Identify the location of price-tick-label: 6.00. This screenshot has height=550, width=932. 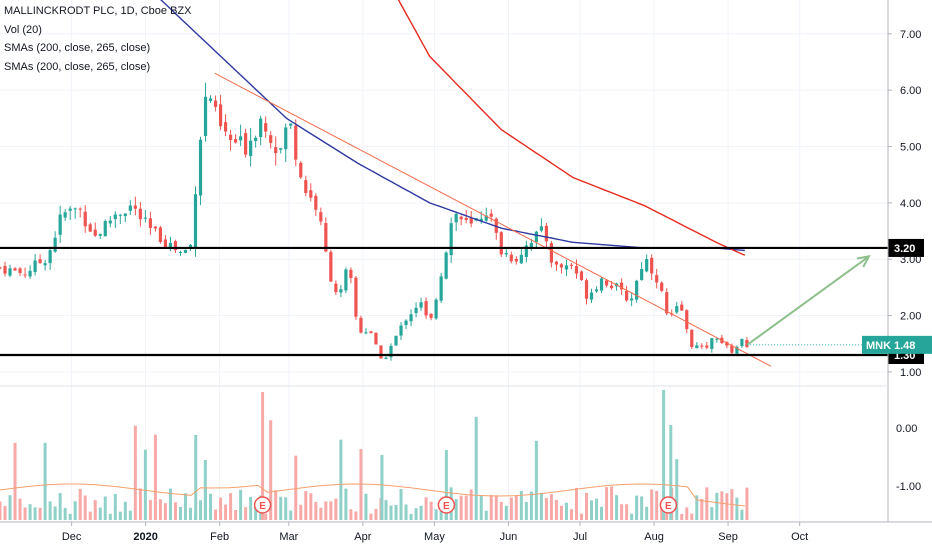
(910, 91).